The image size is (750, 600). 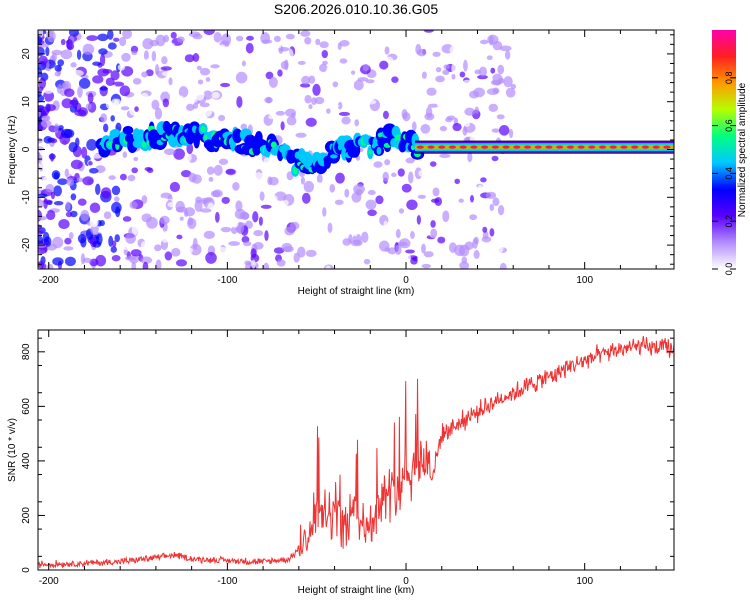 What do you see at coordinates (316, 581) in the screenshot?
I see `snr-x-tick-labels: -200 -100 0 100` at bounding box center [316, 581].